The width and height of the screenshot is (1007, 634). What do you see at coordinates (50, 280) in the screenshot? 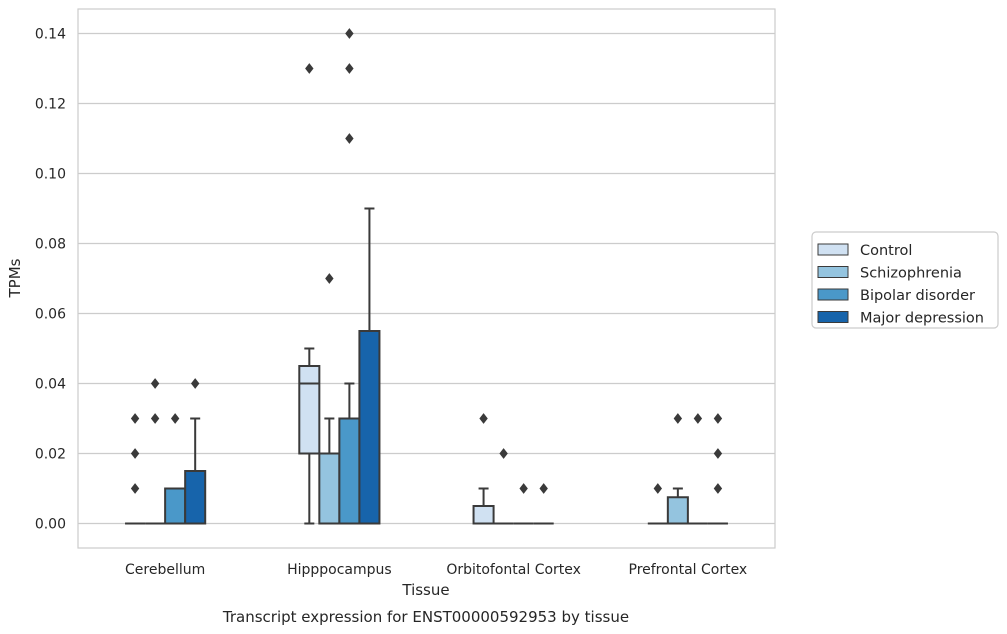
I see `y-axis-ticks: 0.00 0.02 0.04 0.06 0.08 0.10 0.12 0.14` at bounding box center [50, 280].